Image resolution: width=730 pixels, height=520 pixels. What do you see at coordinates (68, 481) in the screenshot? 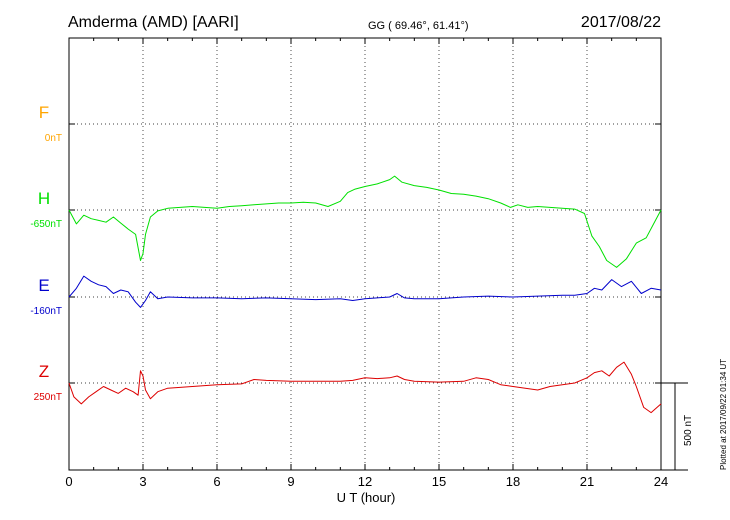
I see `x-tick-label: 0` at bounding box center [68, 481].